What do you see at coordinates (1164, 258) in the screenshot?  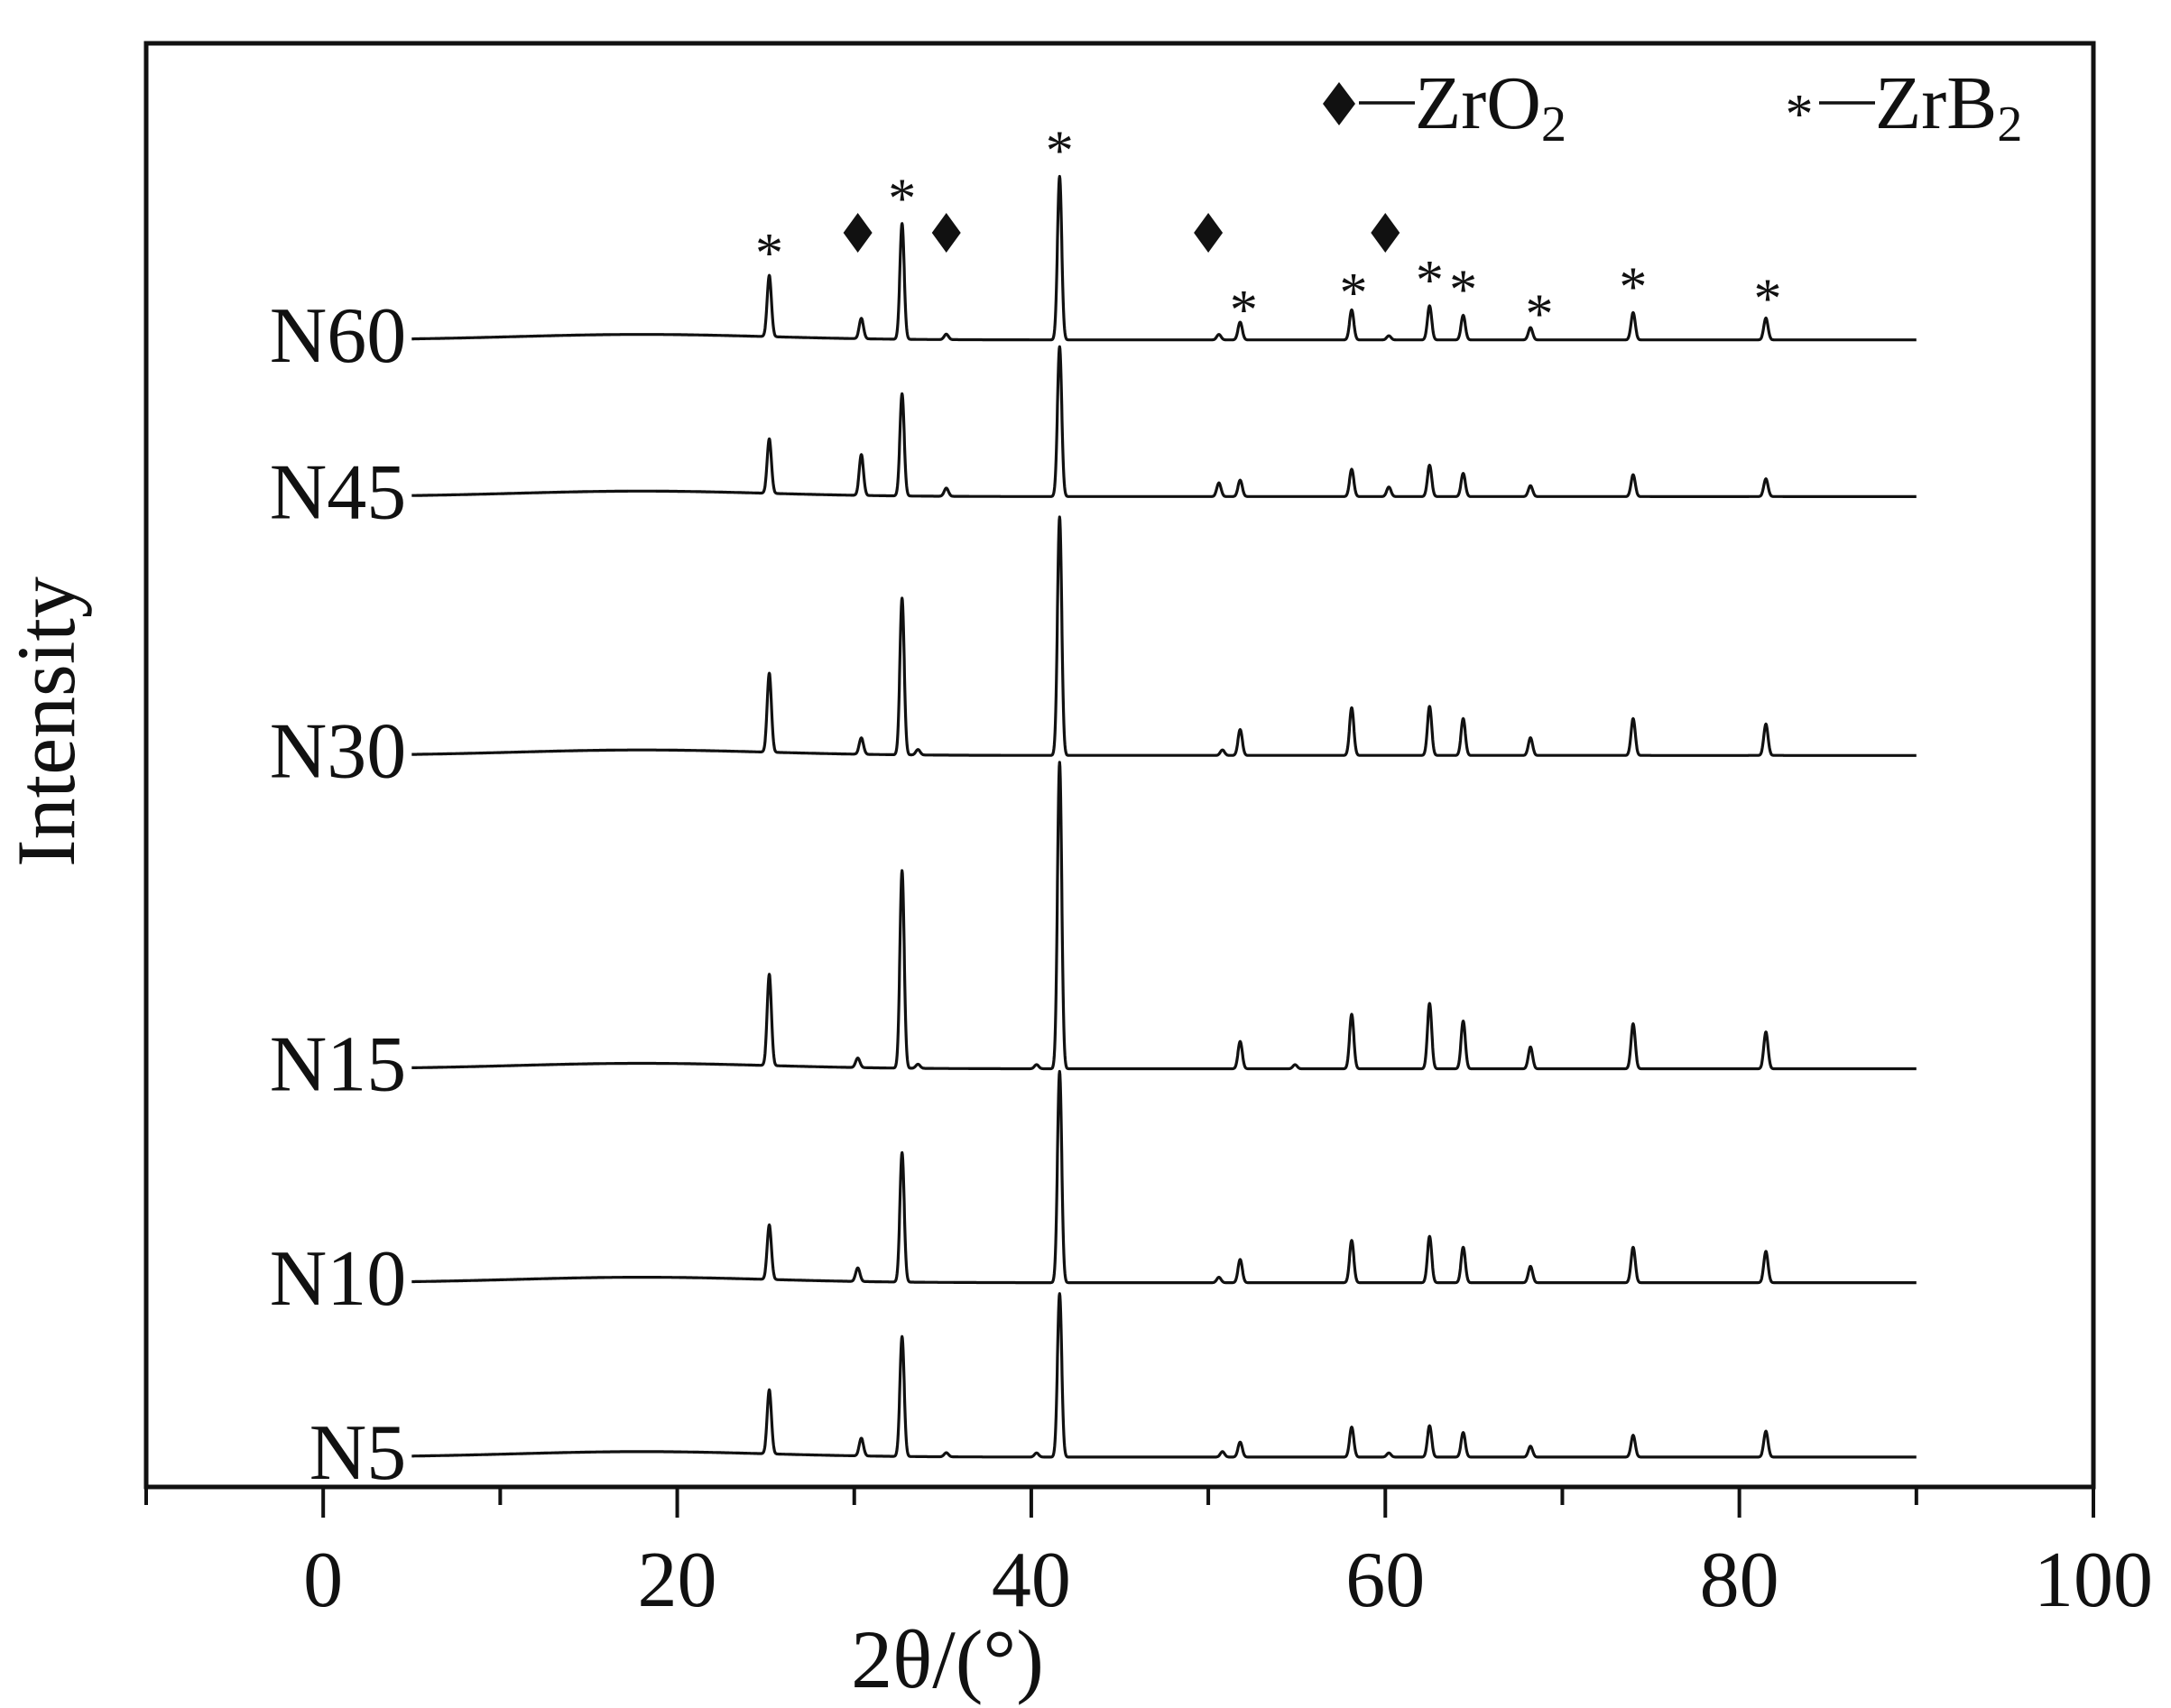 I see `series-line-n60` at bounding box center [1164, 258].